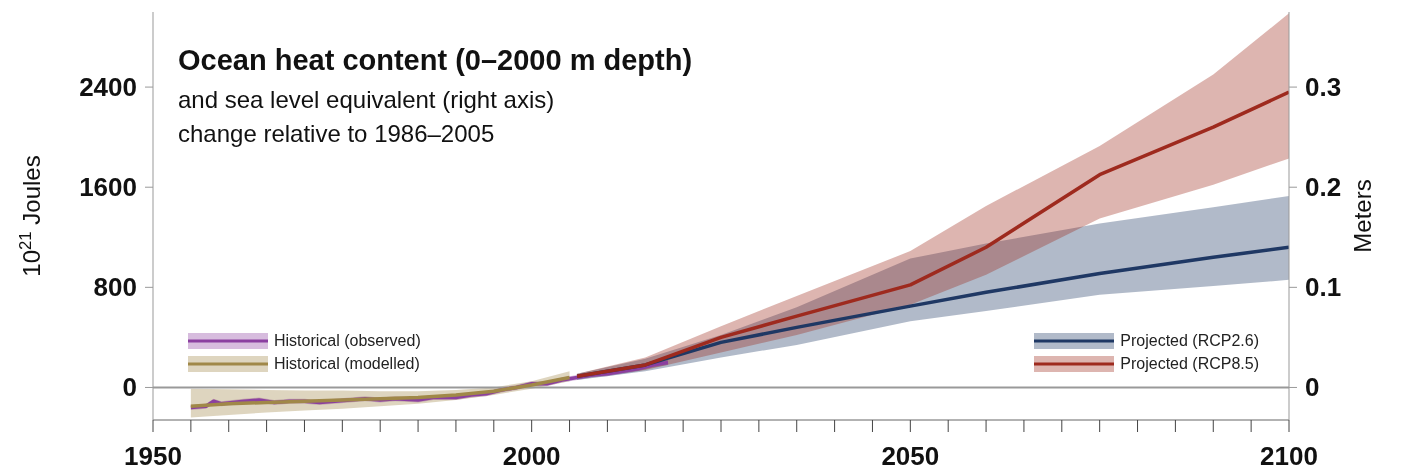 The image size is (1401, 473). What do you see at coordinates (910, 456) in the screenshot?
I see `x-tick-label: 2050` at bounding box center [910, 456].